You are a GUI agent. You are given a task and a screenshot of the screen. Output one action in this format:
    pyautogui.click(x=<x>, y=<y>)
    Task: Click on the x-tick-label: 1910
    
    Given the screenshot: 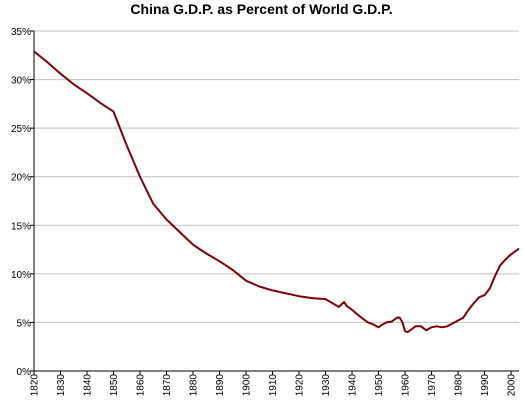 What is the action you would take?
    pyautogui.click(x=273, y=385)
    